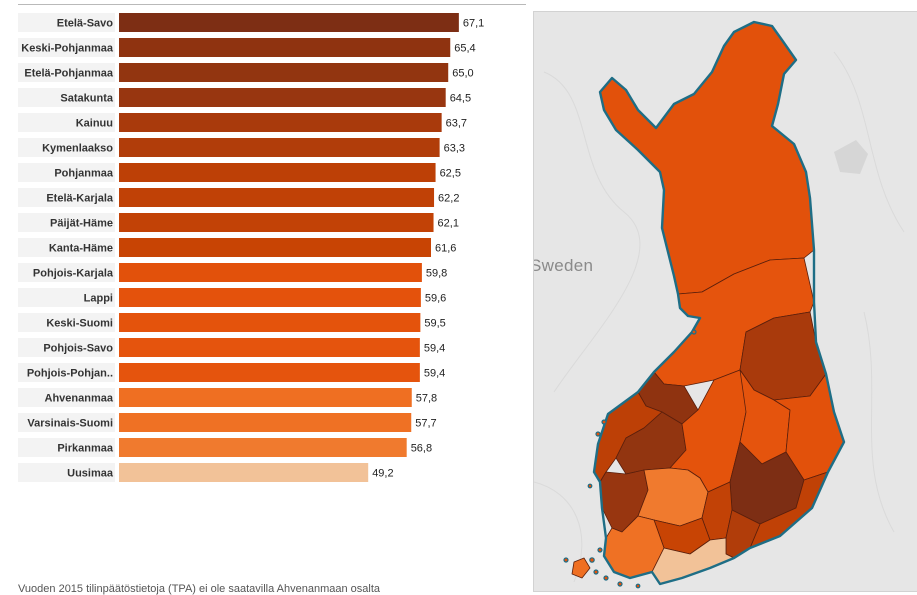  Describe the element at coordinates (85, 449) in the screenshot. I see `category-label: Pirkanmaa` at that location.